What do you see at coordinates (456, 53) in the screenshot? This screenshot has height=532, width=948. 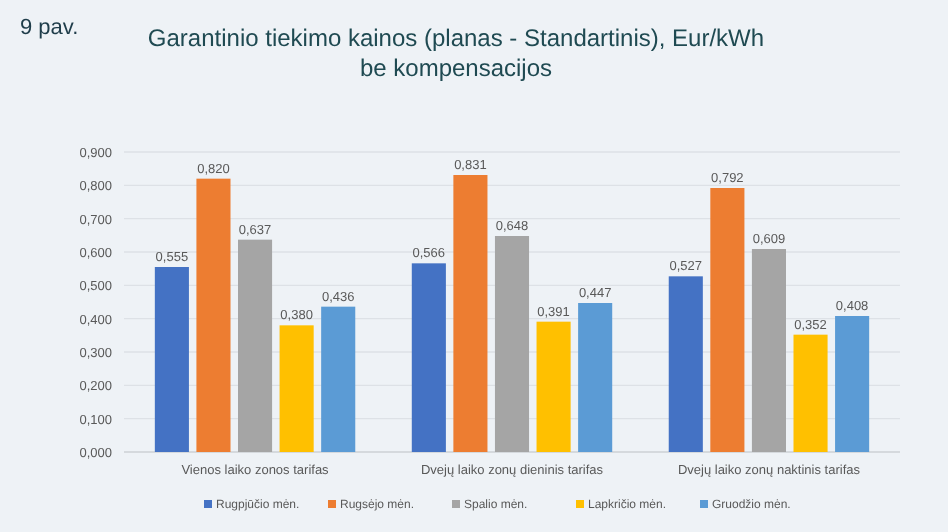 I see `chart-title: Garantinio tiekimo kainos (planas - Standartinis), Eur/kWh be kompensacijos` at bounding box center [456, 53].